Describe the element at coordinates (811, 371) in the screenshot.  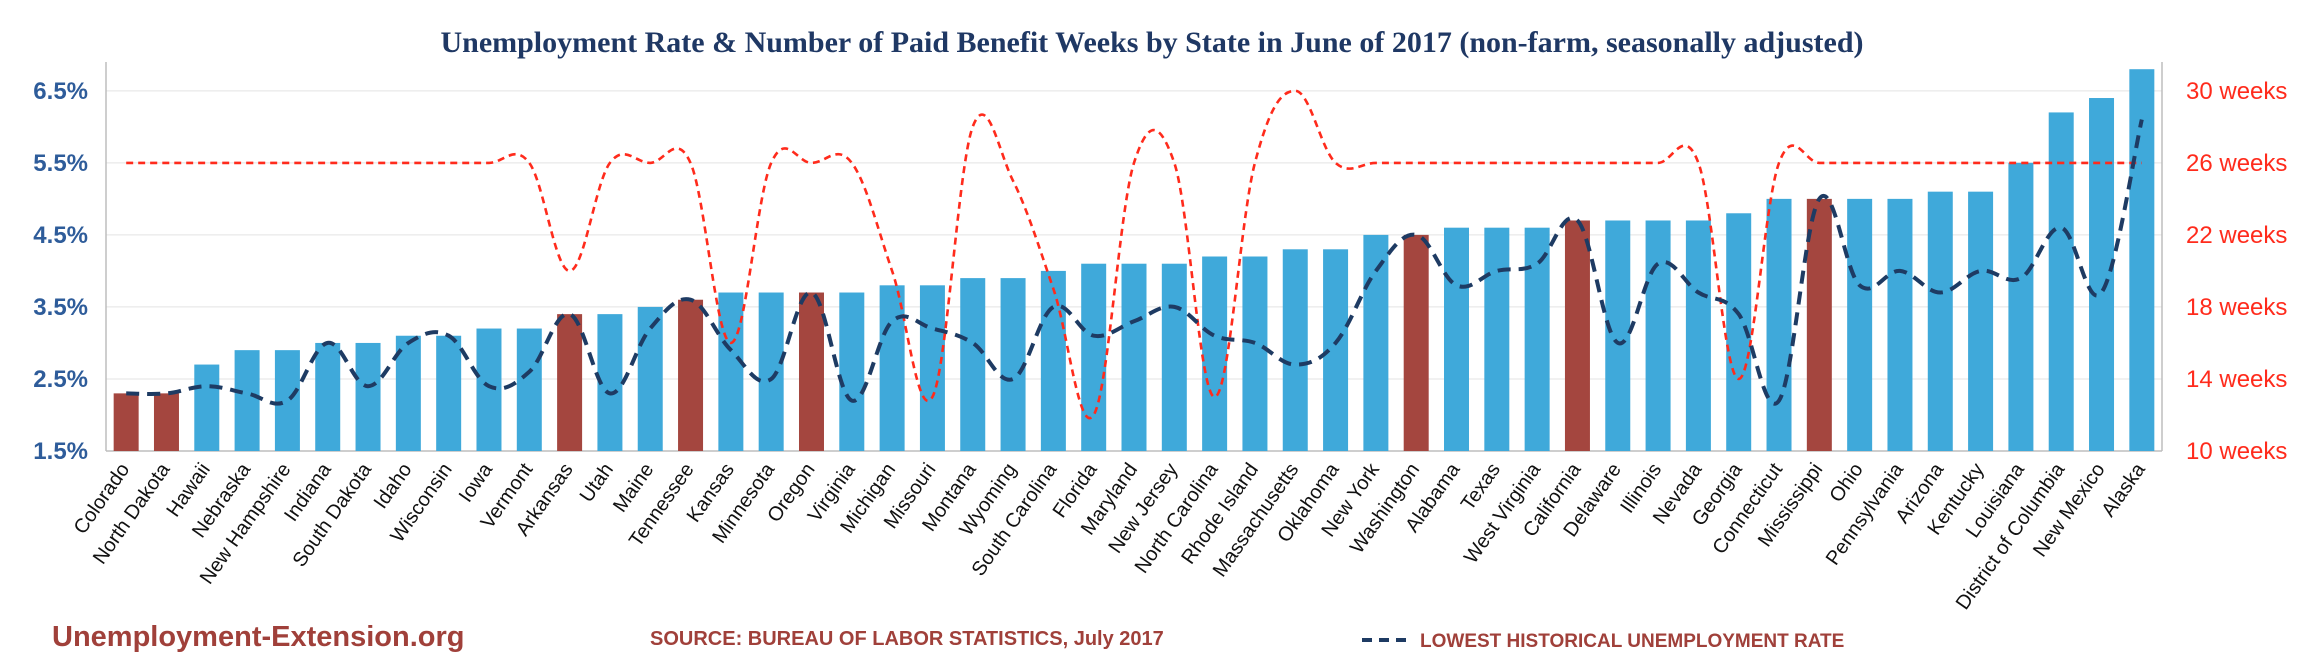
I see `bar-oregon` at that location.